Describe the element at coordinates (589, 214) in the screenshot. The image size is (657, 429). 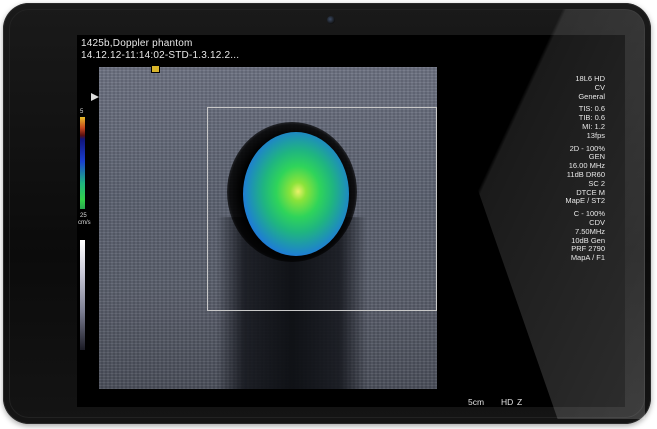
I see `param-color-power: C - 100%` at that location.